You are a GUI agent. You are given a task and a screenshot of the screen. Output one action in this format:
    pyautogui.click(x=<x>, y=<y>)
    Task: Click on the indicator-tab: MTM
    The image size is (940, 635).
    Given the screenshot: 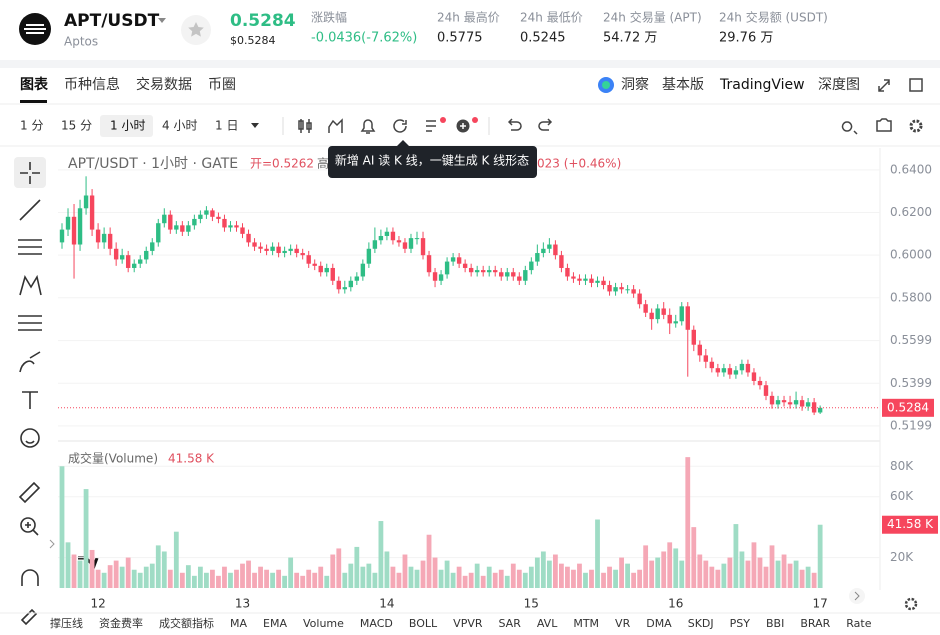 What is the action you would take?
    pyautogui.click(x=586, y=623)
    